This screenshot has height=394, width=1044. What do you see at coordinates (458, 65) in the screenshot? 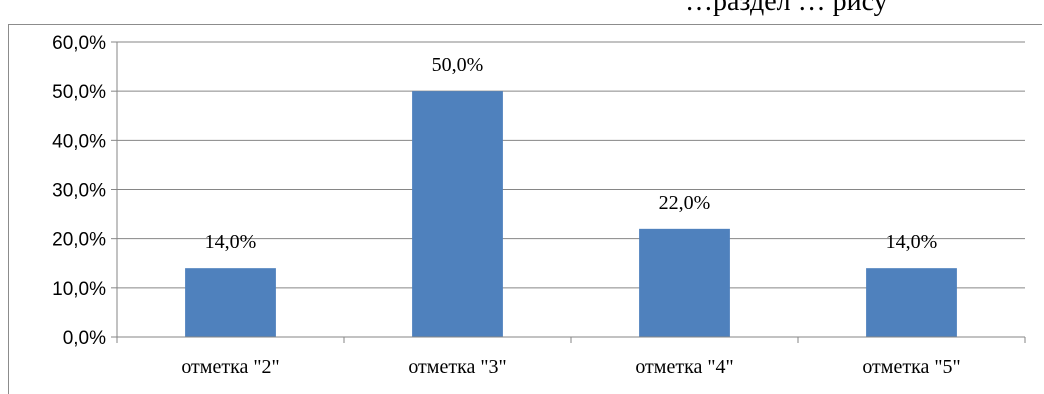
I see `data-label-1: 50,0%` at bounding box center [458, 65].